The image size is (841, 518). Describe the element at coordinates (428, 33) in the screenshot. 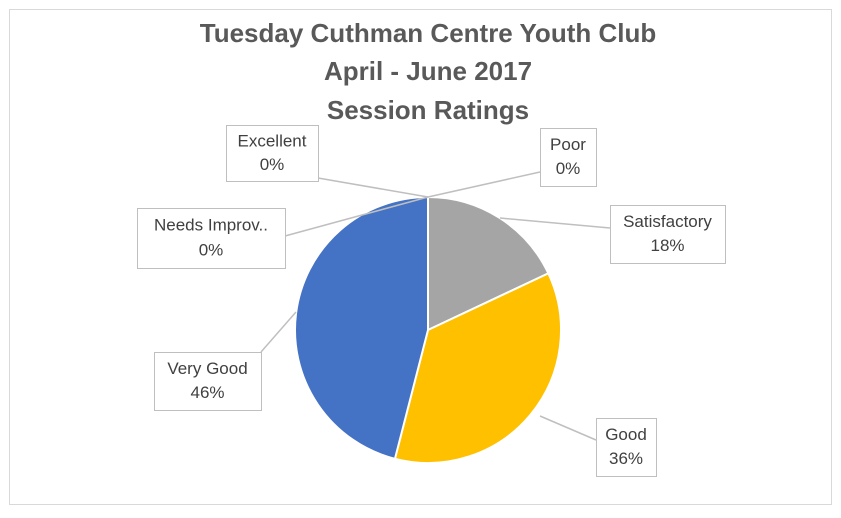

I see `chart-title: Tuesday Cuthman Centre Youth Club` at that location.